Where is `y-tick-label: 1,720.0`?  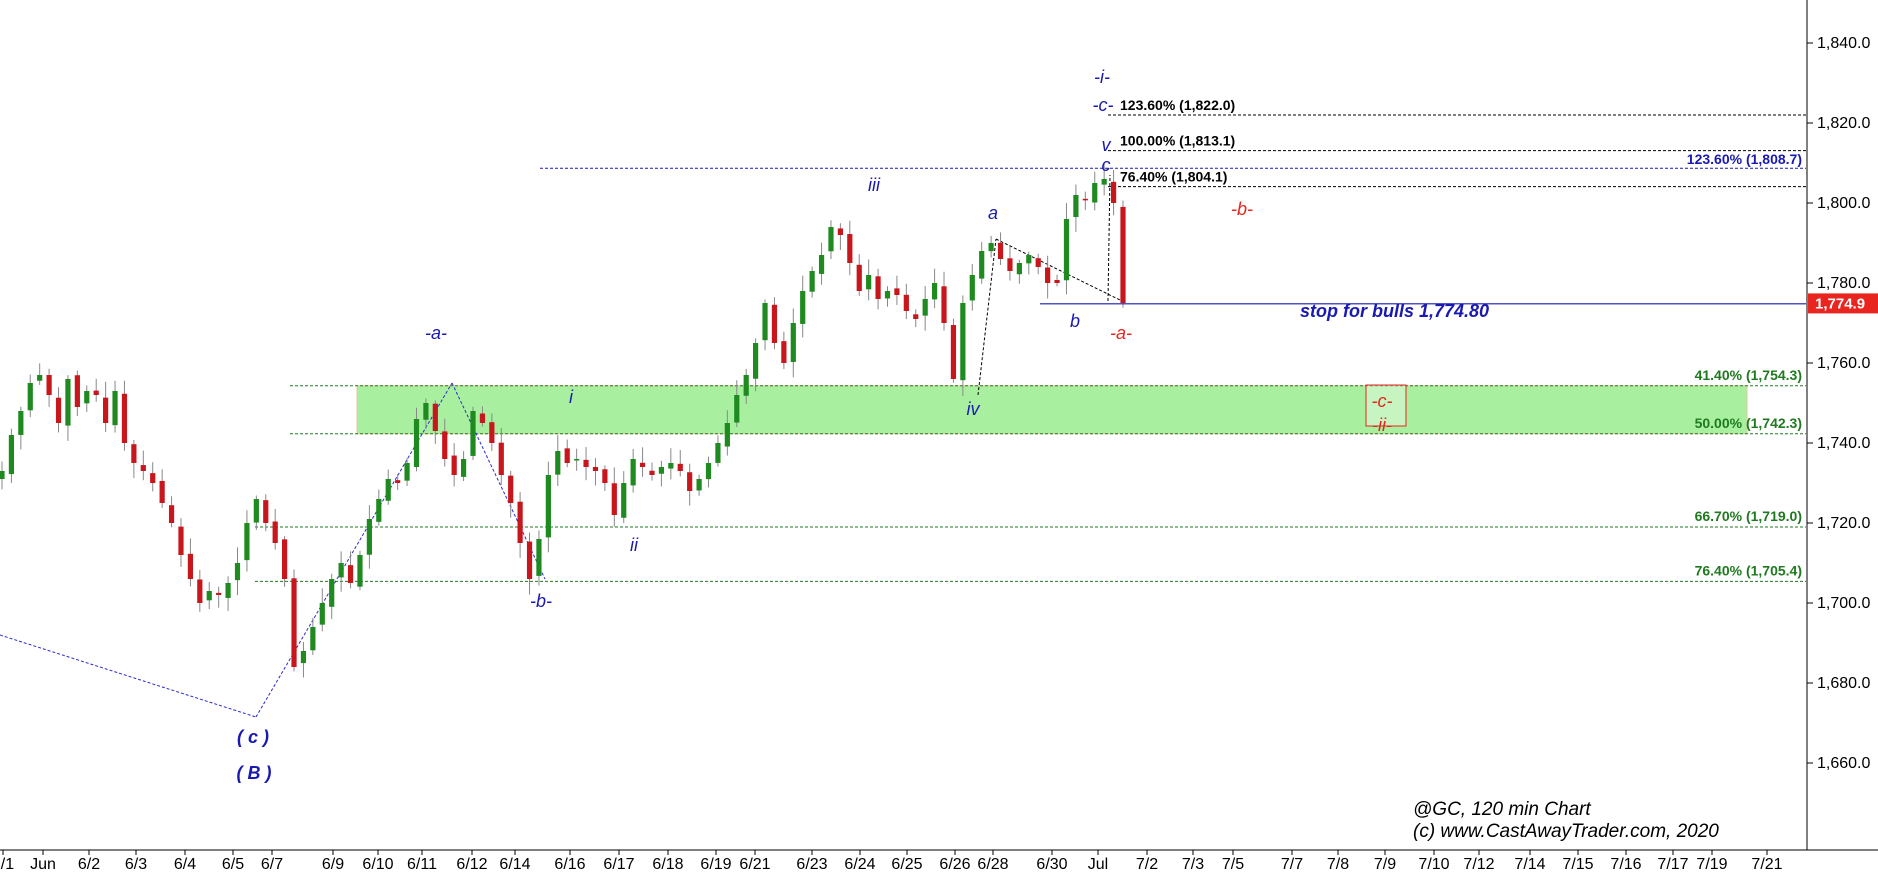 y-tick-label: 1,720.0 is located at coordinates (1843, 523).